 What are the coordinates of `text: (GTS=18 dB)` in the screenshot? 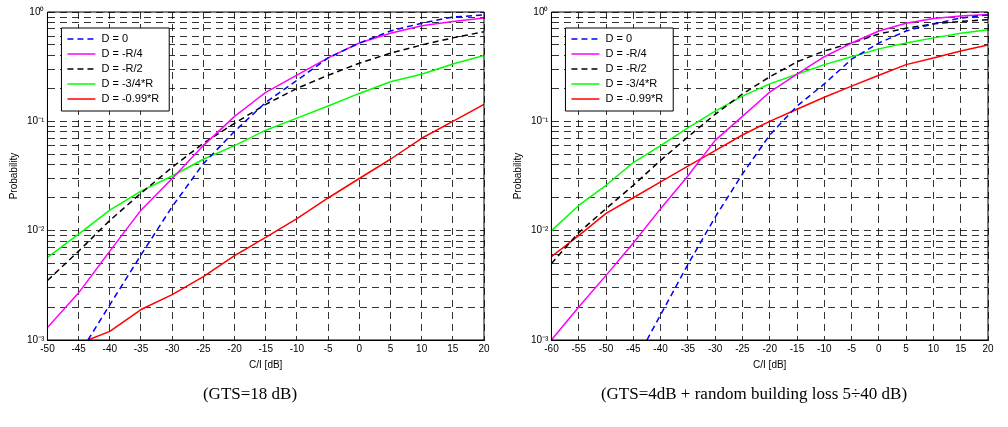 It's located at (250, 394).